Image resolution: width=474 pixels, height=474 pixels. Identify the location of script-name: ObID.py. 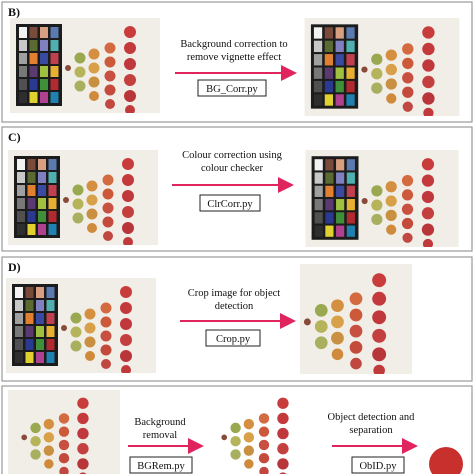
(378, 466).